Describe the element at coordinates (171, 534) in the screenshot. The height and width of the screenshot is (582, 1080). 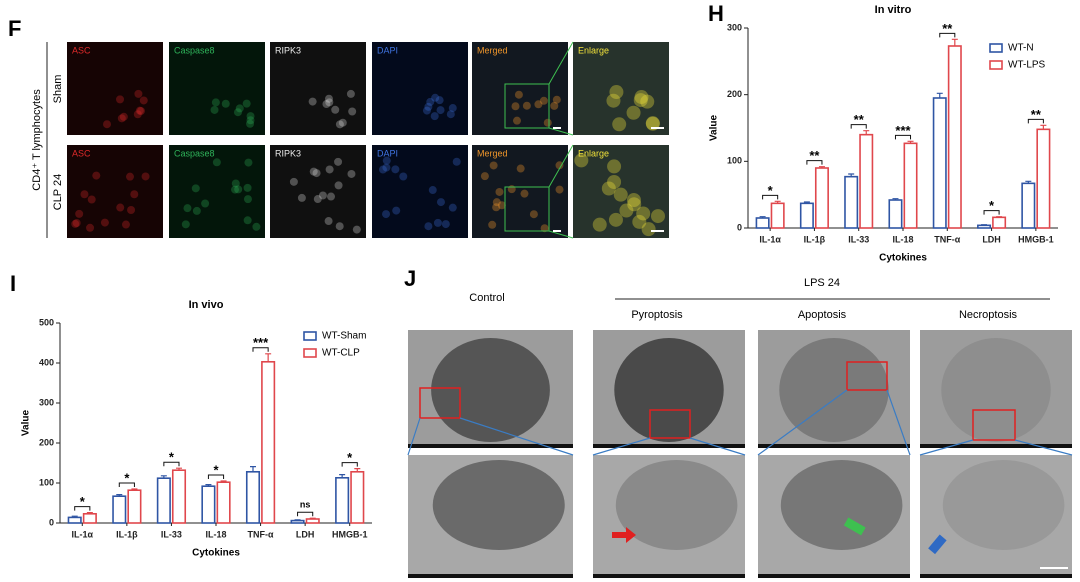
I see `x-tick-label: IL-33` at that location.